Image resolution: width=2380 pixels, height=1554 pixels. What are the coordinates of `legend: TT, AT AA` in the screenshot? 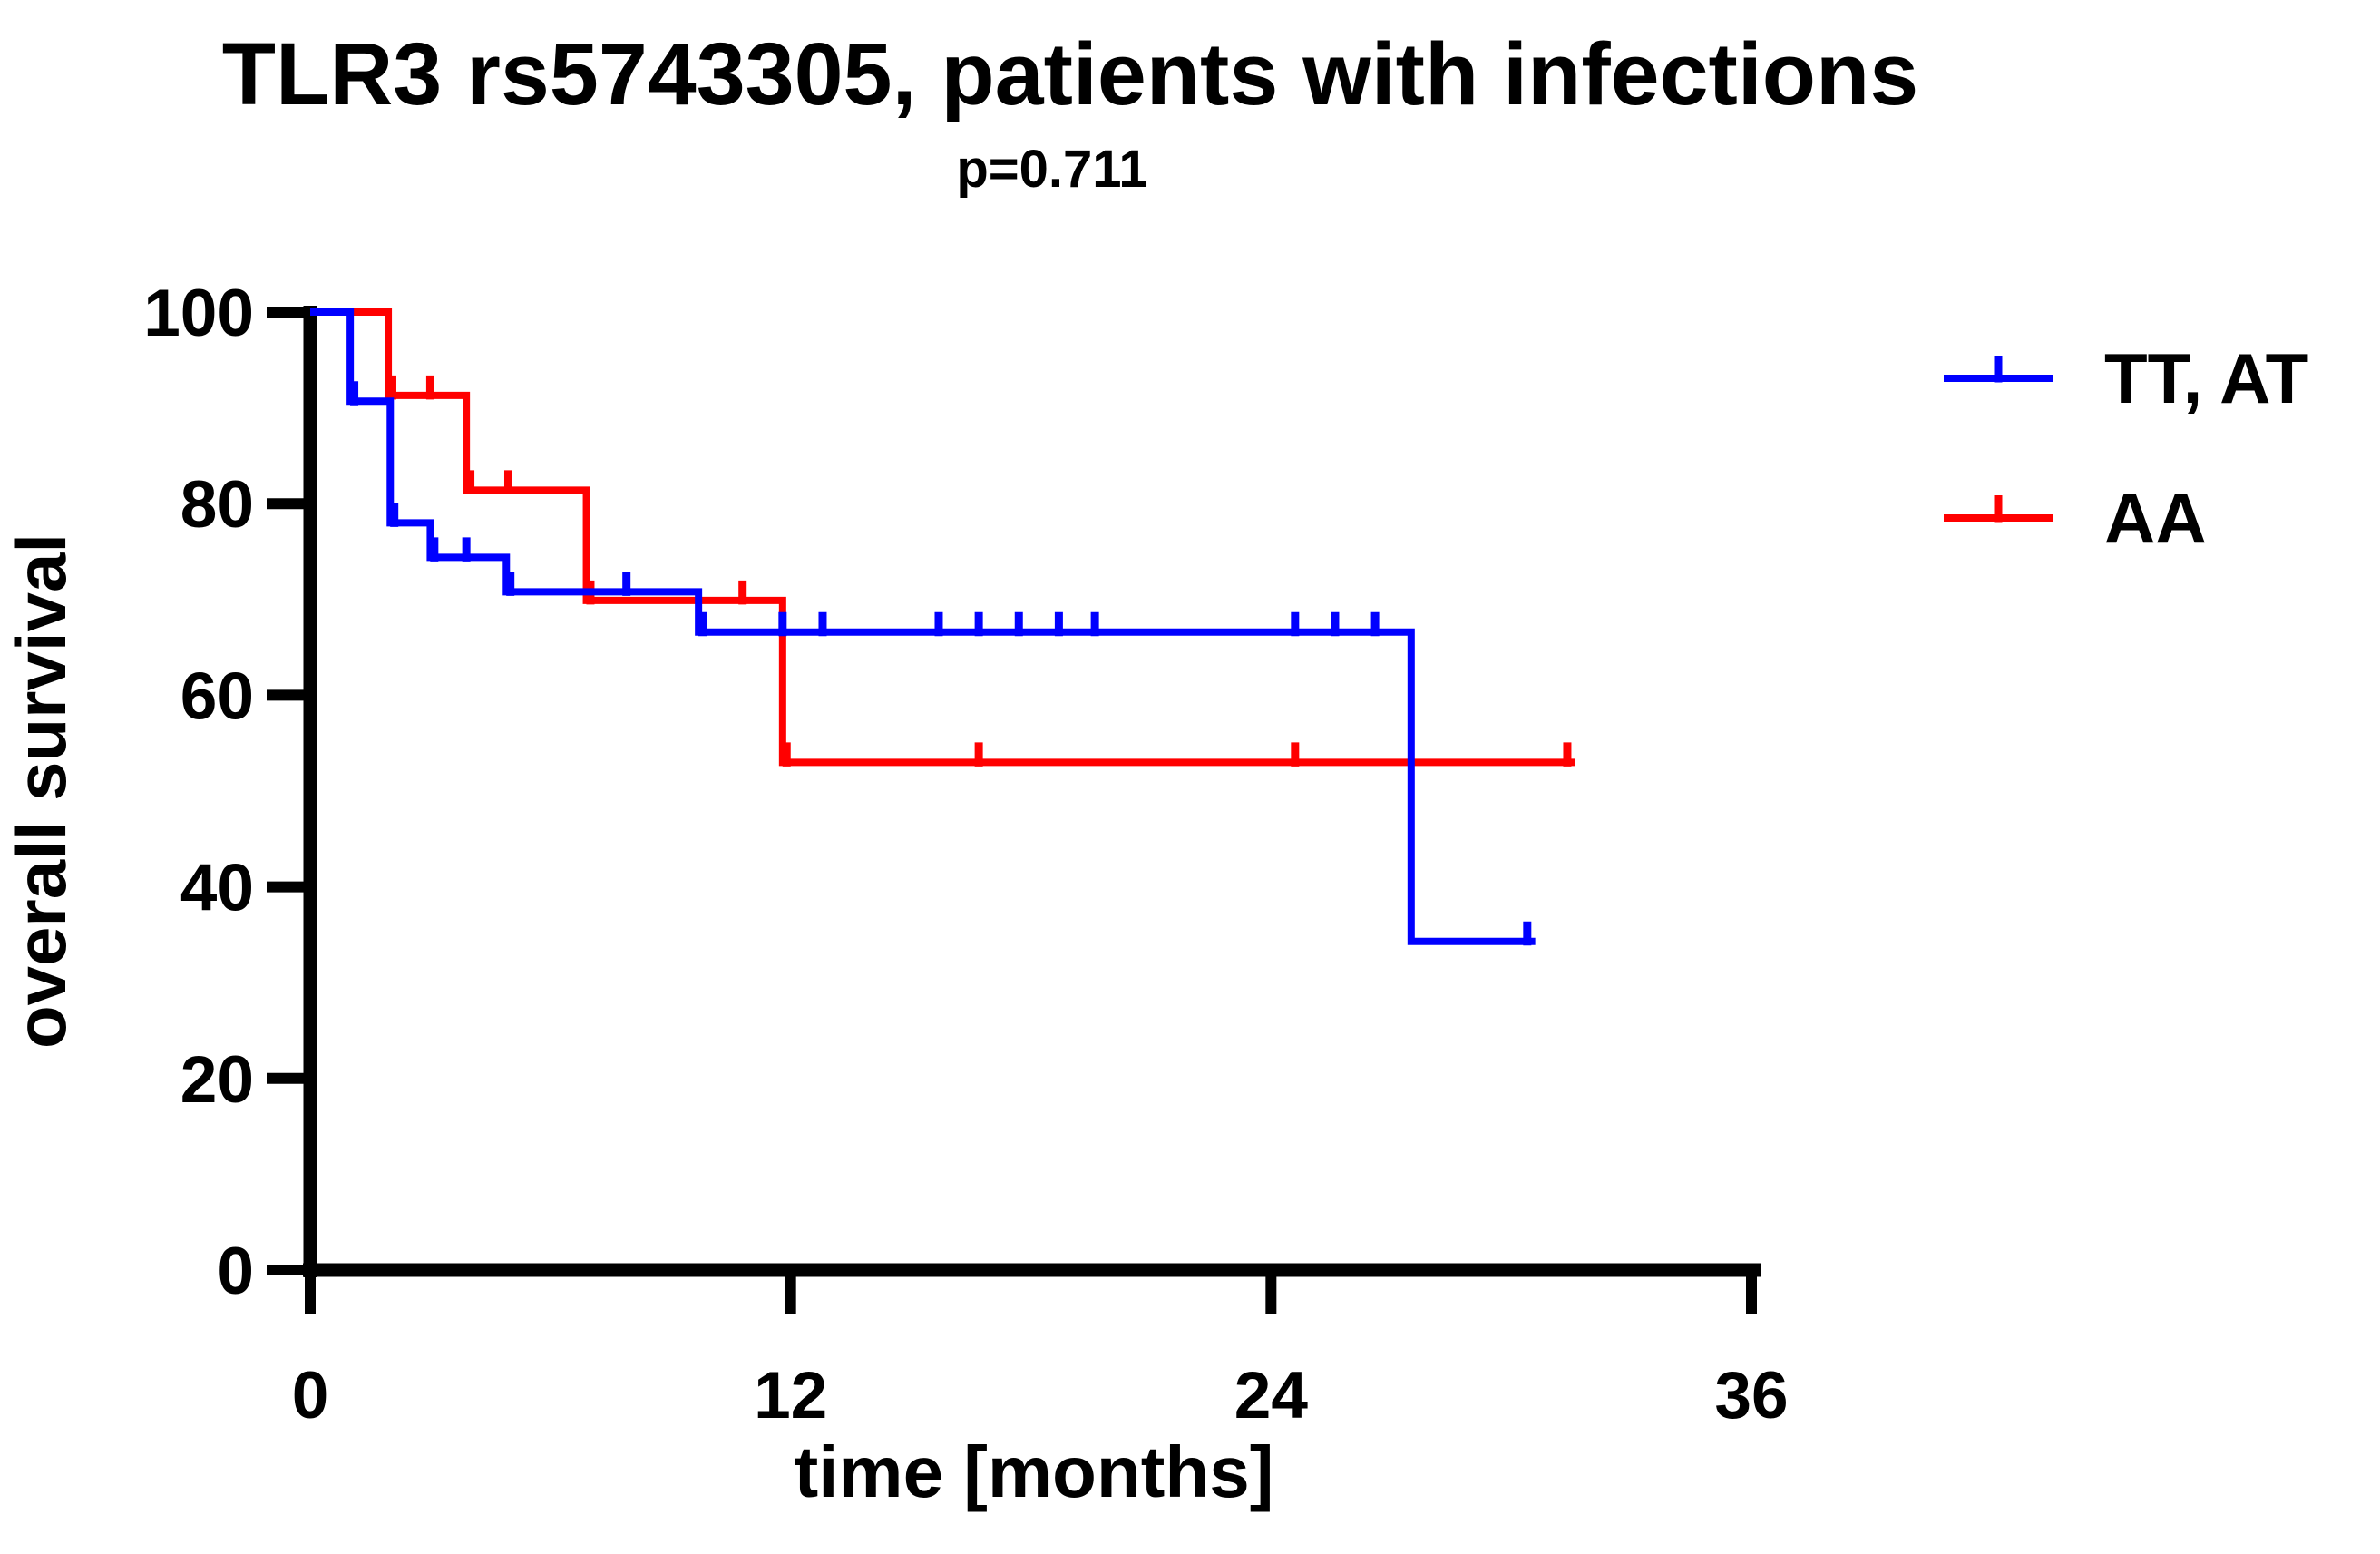 It's located at (2126, 448).